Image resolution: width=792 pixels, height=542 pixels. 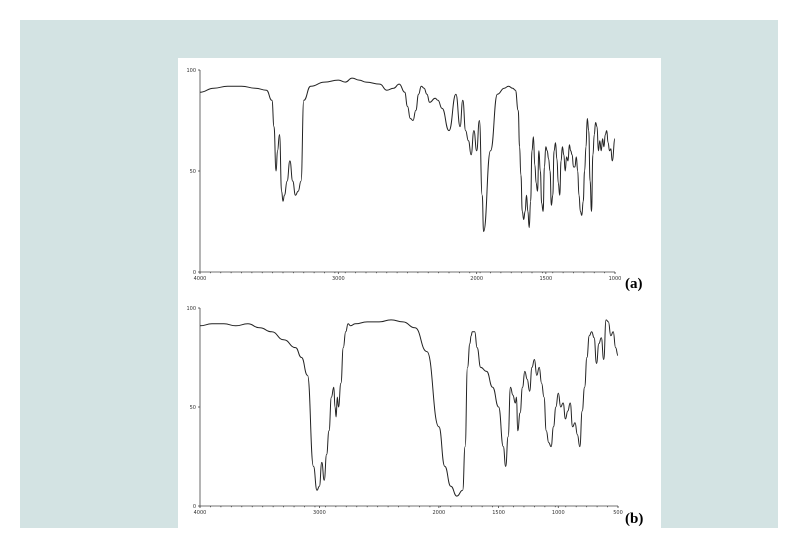 What do you see at coordinates (194, 507) in the screenshot?
I see `panel-b-y-tick-label-2: 0` at bounding box center [194, 507].